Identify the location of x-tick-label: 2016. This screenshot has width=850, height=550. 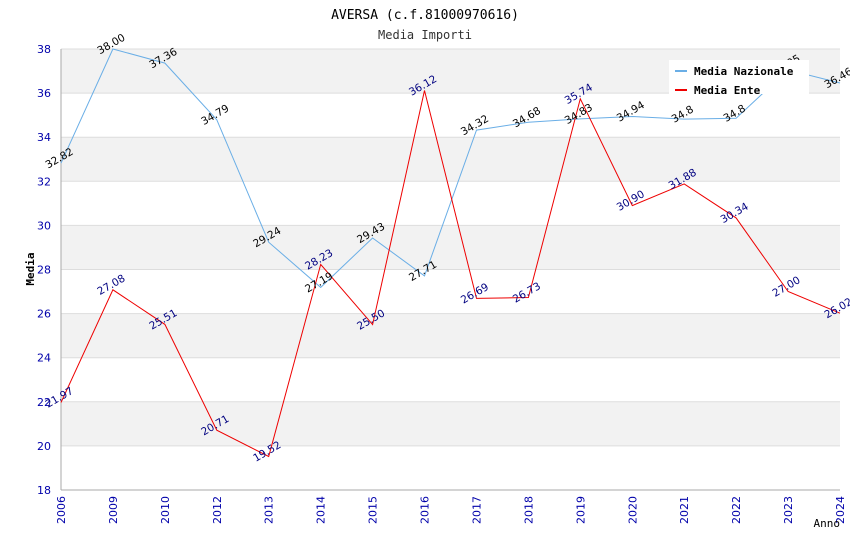
(425, 510).